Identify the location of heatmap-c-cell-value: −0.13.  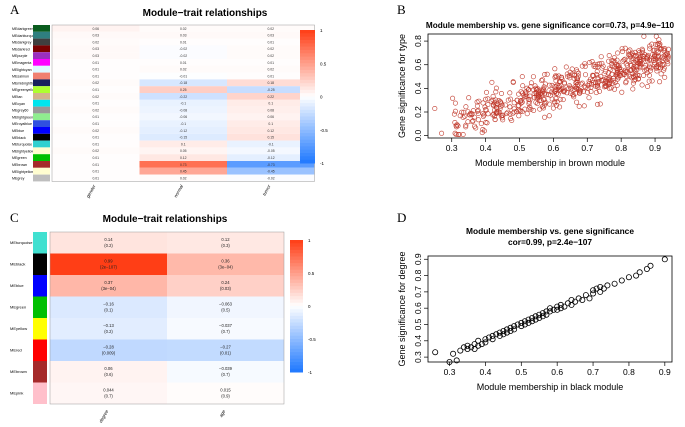
(108, 325).